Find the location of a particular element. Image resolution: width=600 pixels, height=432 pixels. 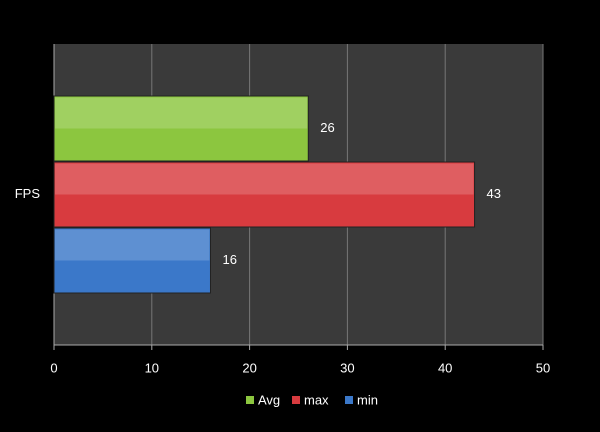

data-label: 26 is located at coordinates (327, 127).